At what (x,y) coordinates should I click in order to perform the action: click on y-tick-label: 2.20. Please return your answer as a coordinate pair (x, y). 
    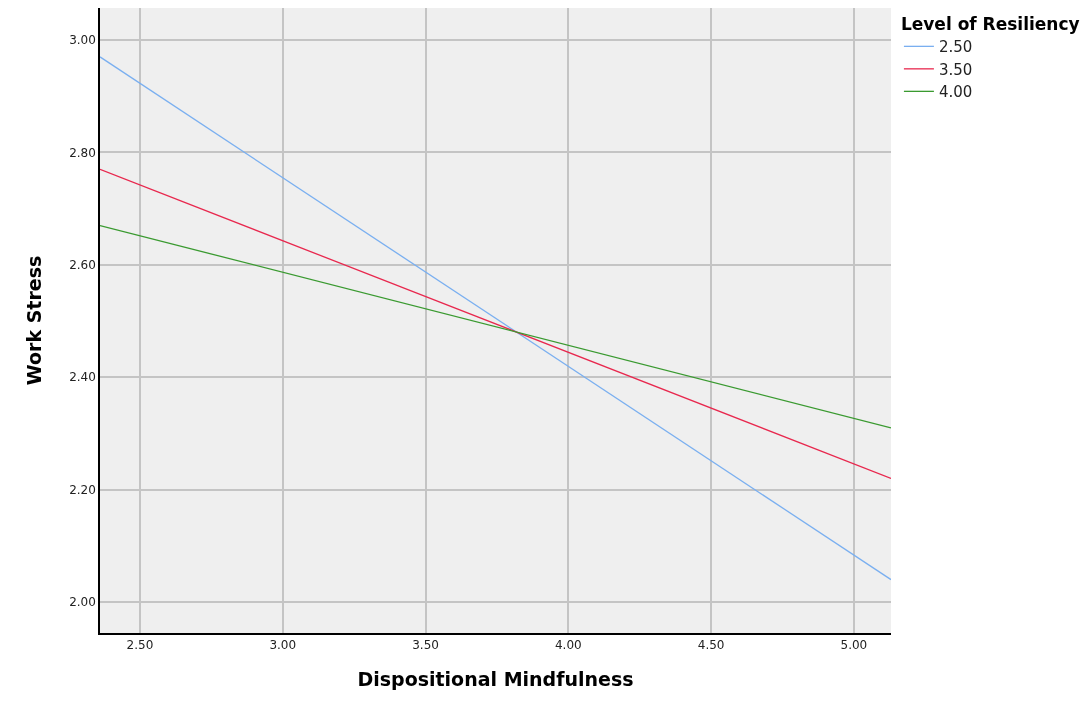
    Looking at the image, I should click on (82, 489).